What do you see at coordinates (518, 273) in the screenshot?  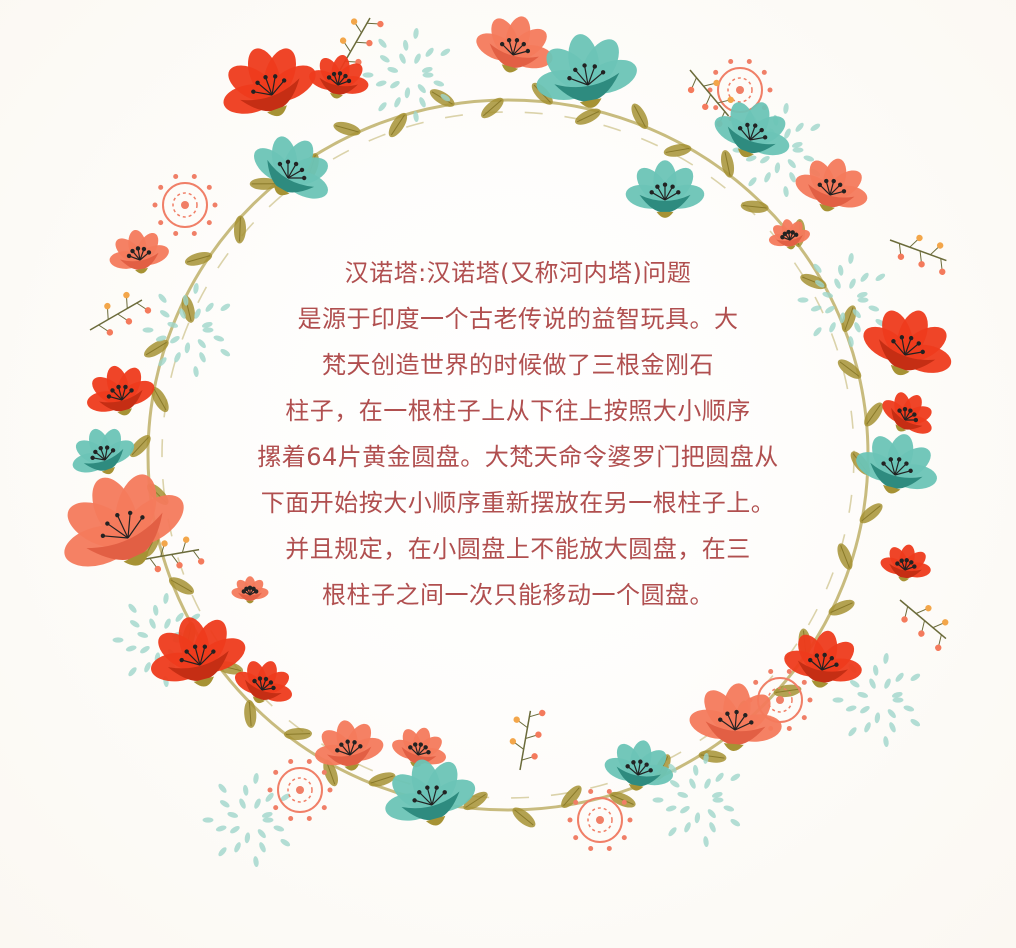 I see `text-line-1: 汉诺塔:汉诺塔(又称河内塔)问题` at bounding box center [518, 273].